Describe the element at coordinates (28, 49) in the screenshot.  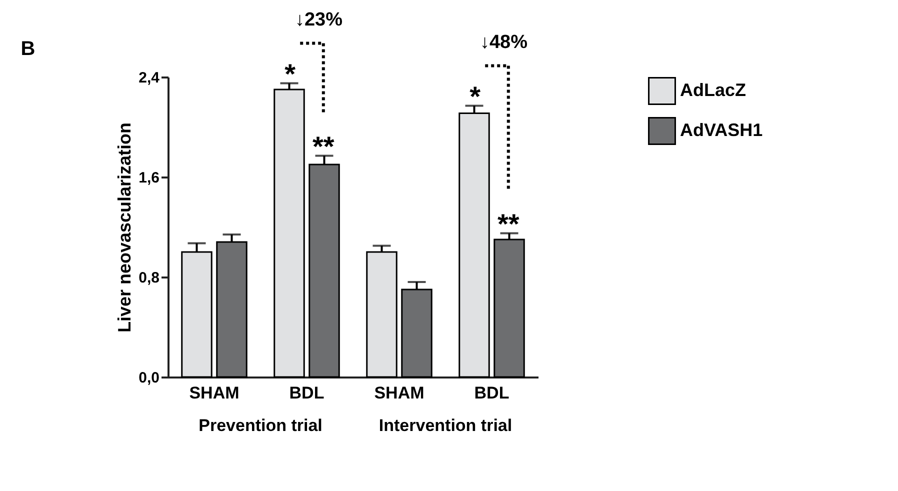
I see `text: B` at that location.